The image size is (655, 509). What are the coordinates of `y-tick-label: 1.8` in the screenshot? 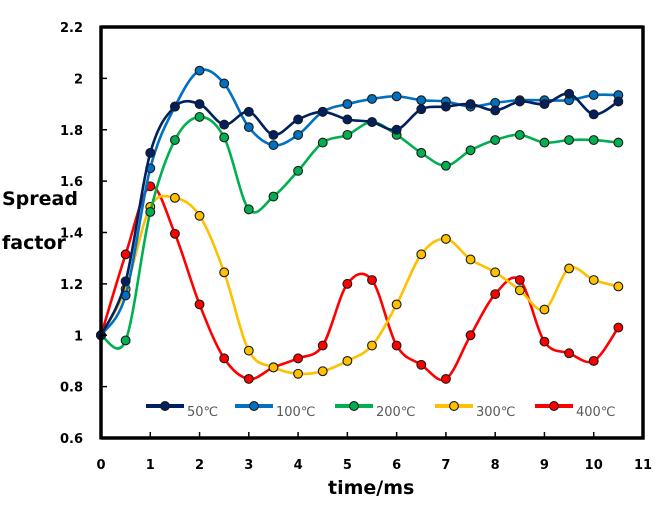 It's located at (71, 131).